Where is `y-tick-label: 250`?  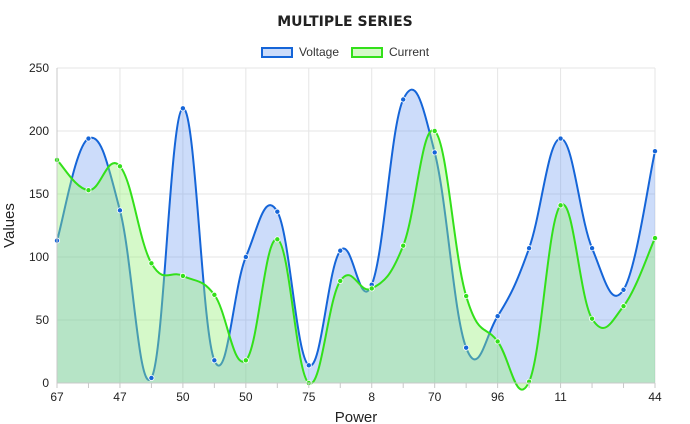 y-tick-label: 250 is located at coordinates (39, 68).